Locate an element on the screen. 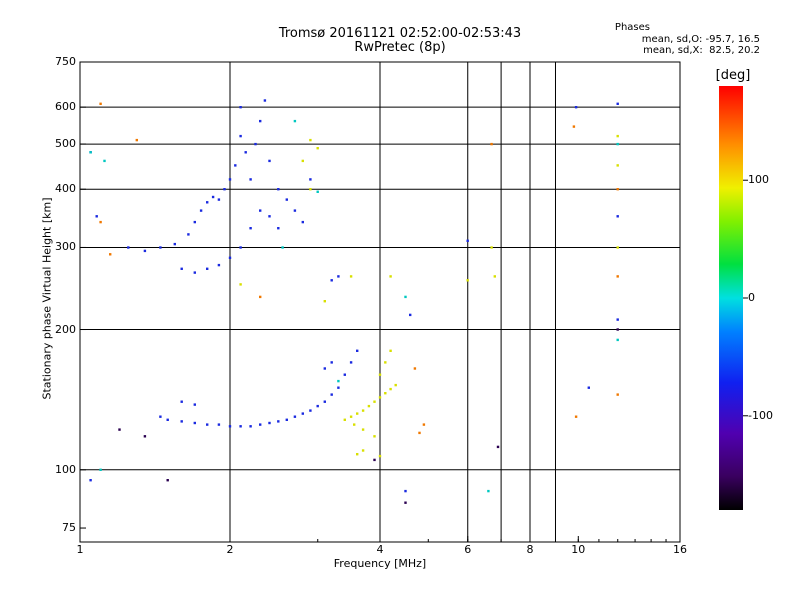 This screenshot has height=600, width=800. phase-stat-x: mean, sd,X: 82.5, 20.2 is located at coordinates (701, 50).